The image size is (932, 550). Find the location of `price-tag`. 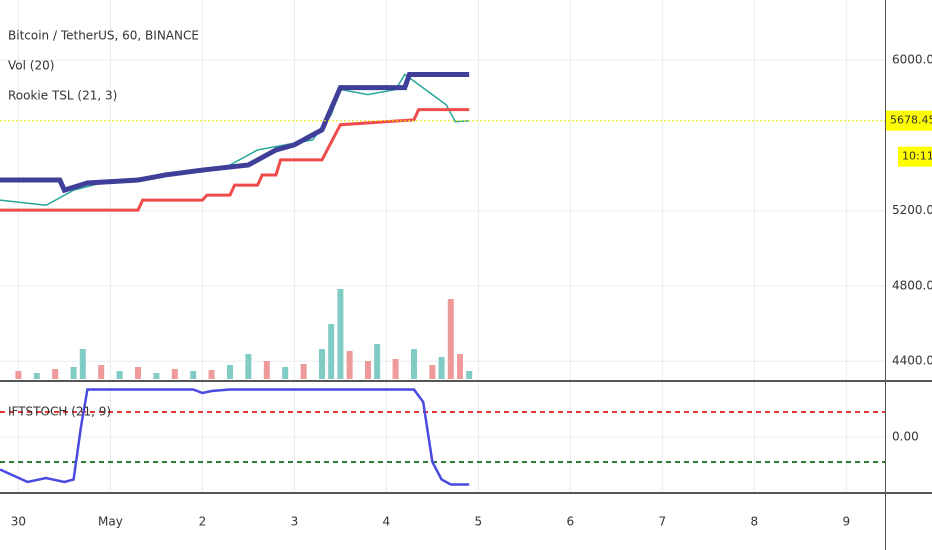

price-tag is located at coordinates (909, 120).